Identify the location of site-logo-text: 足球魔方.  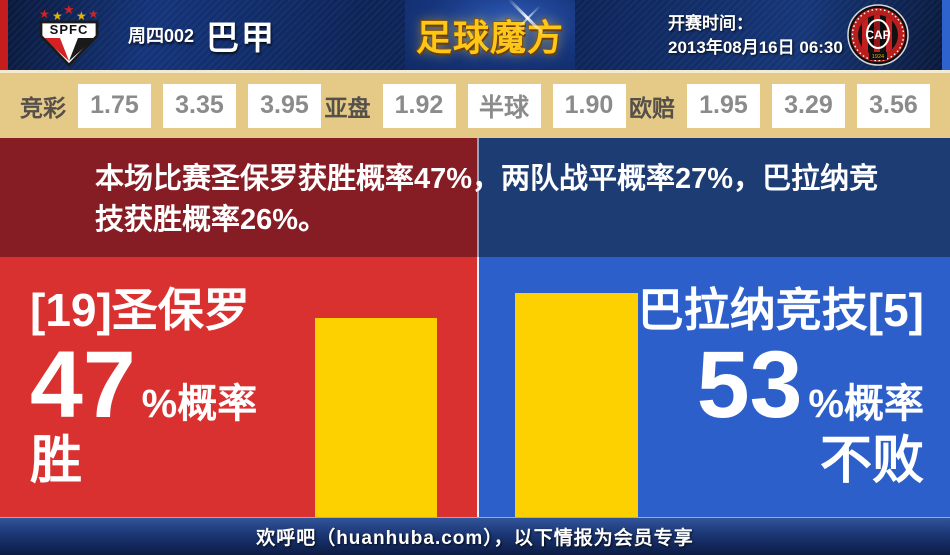
(489, 37).